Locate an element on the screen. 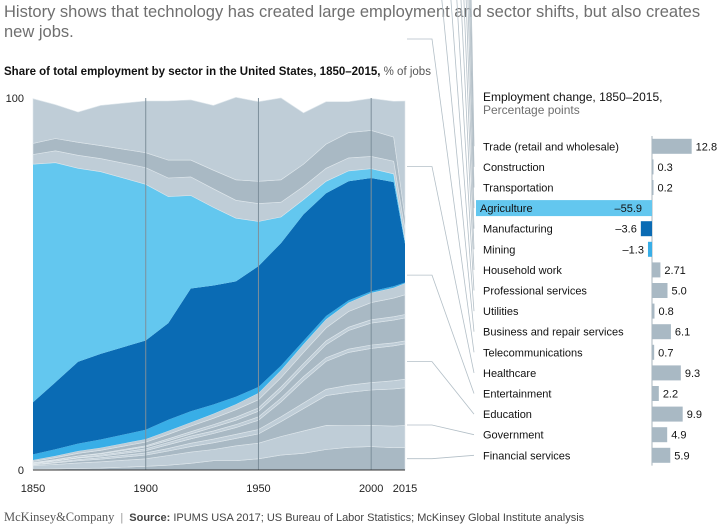 Image resolution: width=726 pixels, height=532 pixels. x-tick-label: 1900 is located at coordinates (145, 489).